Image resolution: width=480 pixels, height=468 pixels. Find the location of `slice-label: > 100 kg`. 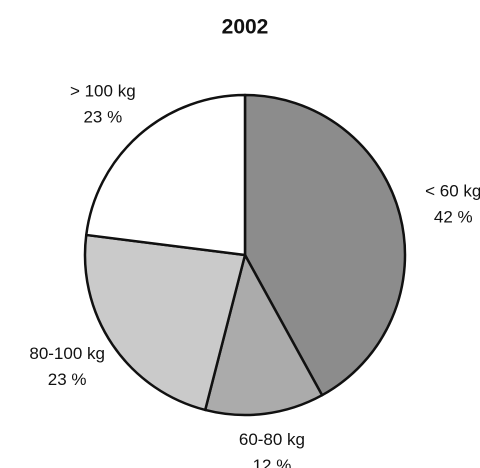

slice-label: > 100 kg is located at coordinates (103, 90).